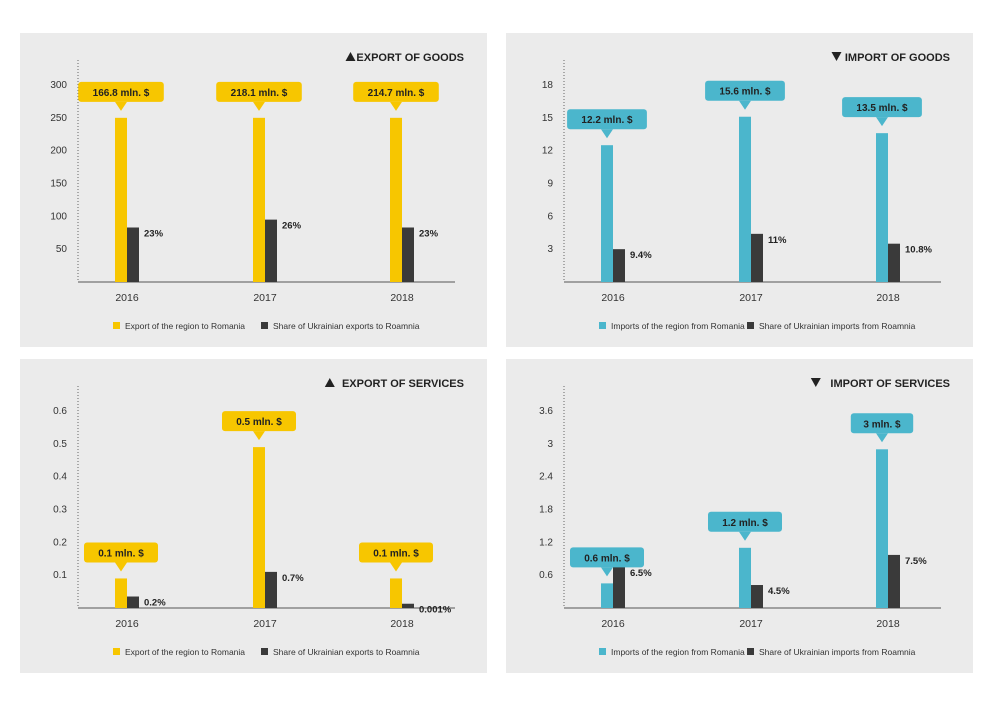  Describe the element at coordinates (916, 561) in the screenshot. I see `share-data-label: 7.5%` at that location.